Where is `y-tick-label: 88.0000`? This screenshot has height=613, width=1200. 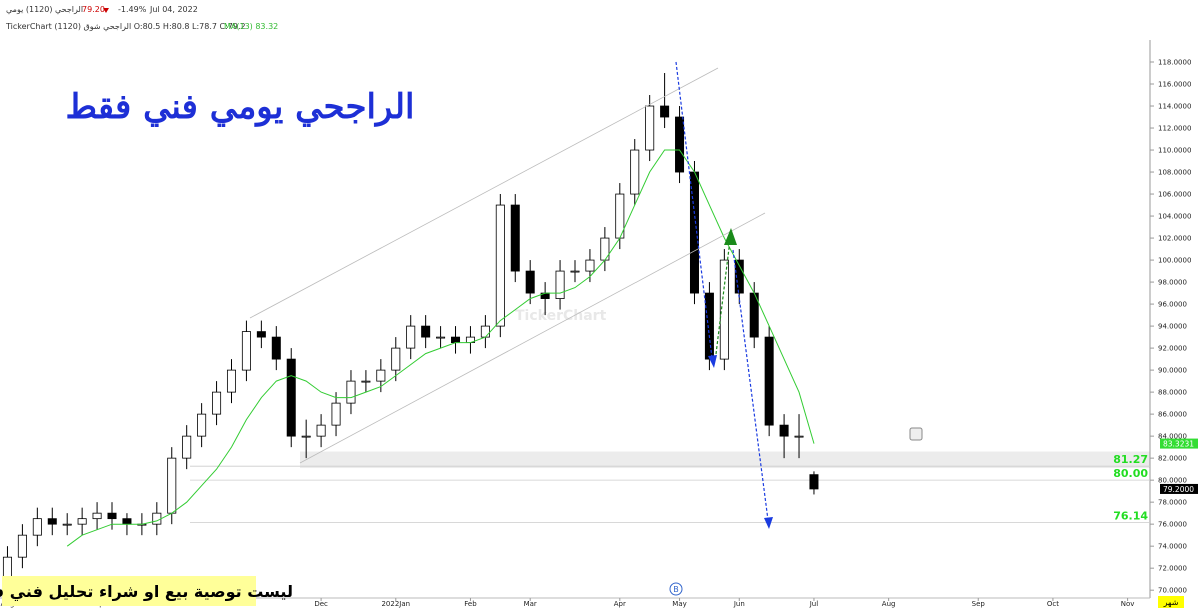
y-tick-label: 88.0000 is located at coordinates (1172, 393).